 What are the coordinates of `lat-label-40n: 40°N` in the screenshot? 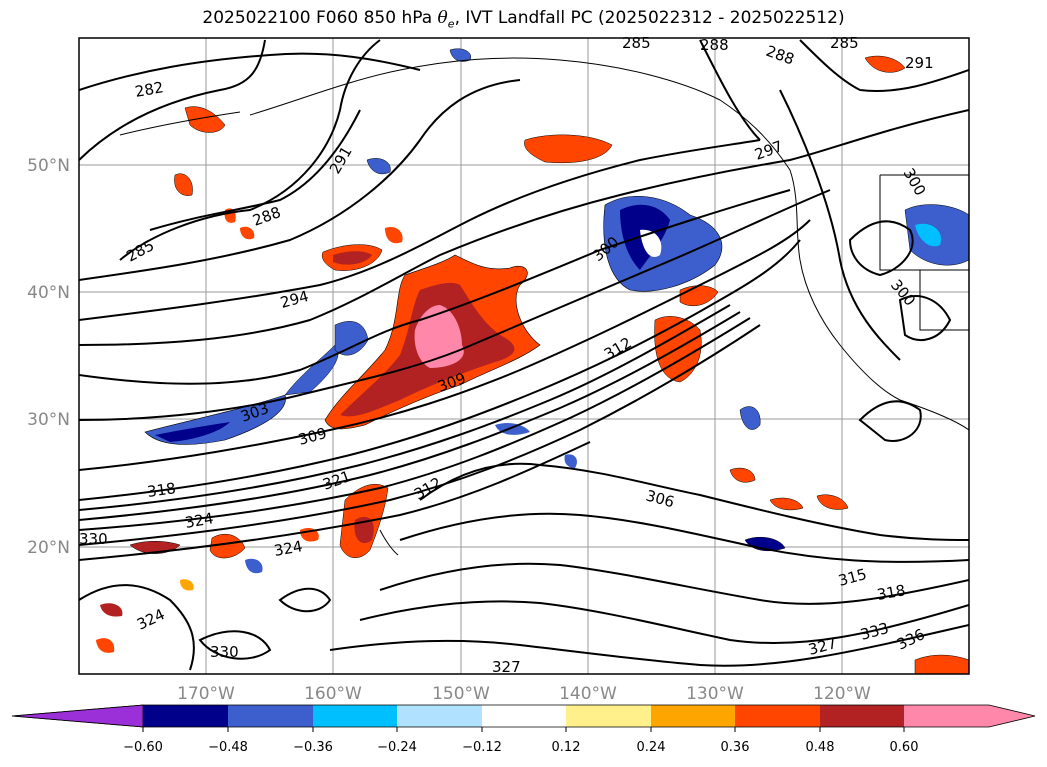 It's located at (48, 293).